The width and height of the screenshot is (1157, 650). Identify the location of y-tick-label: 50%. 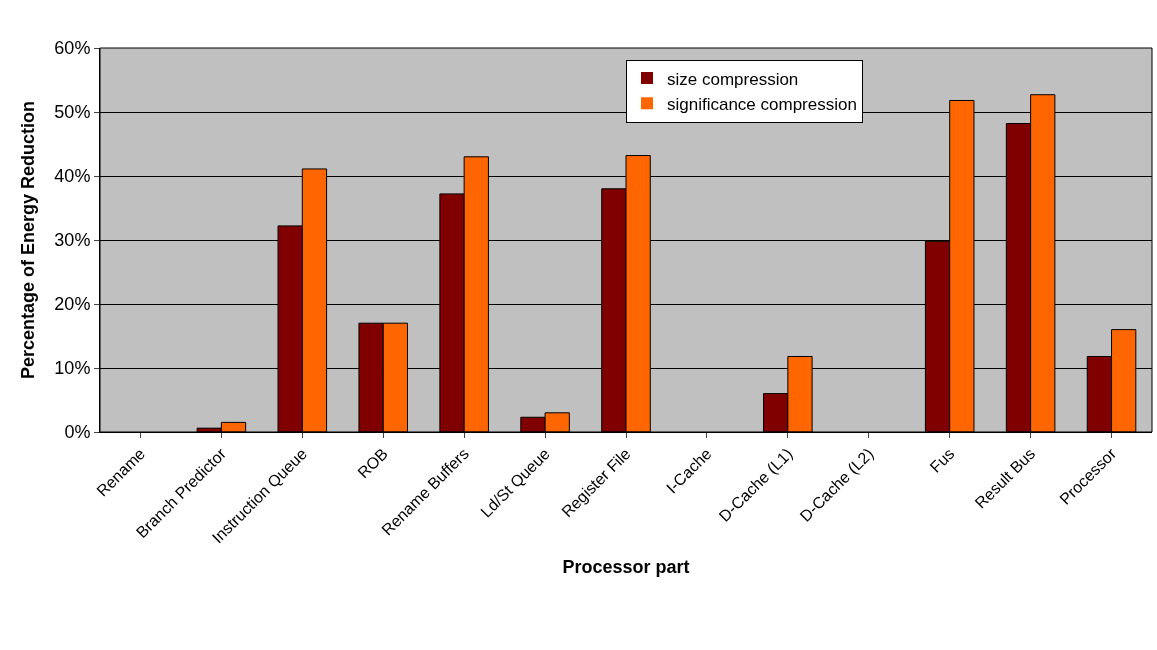
(72, 112).